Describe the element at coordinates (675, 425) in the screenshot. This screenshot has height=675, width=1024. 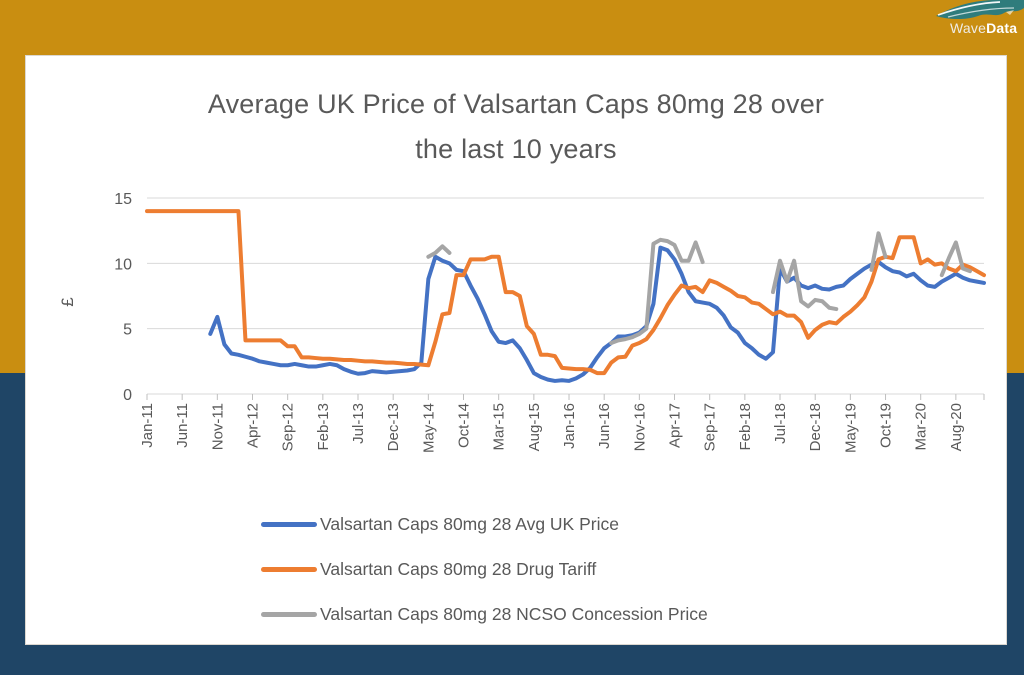
I see `x-tick-label: Apr-17` at that location.